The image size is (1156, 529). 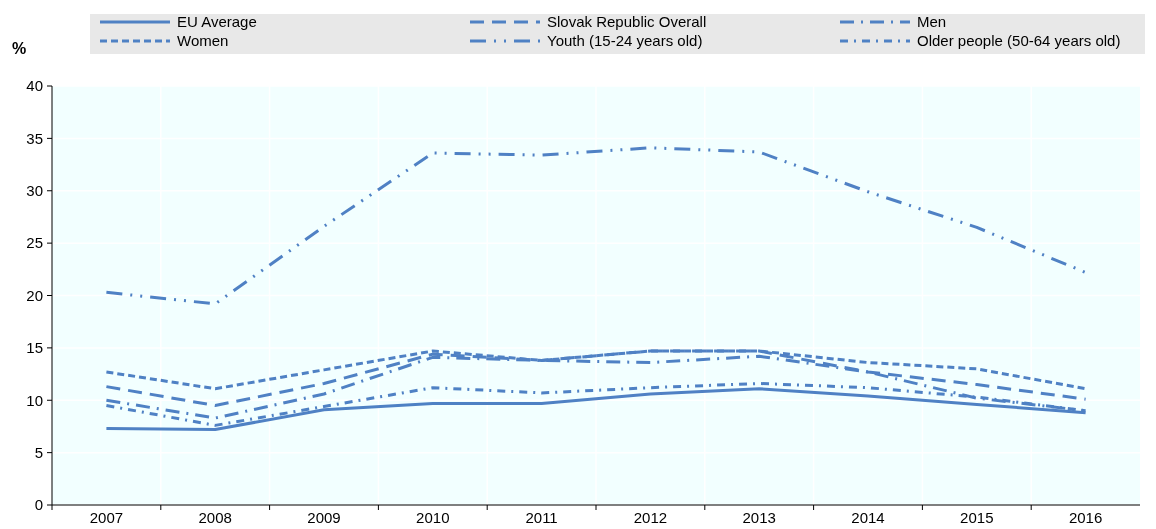 I want to click on y-tick-label: 10, so click(x=34, y=400).